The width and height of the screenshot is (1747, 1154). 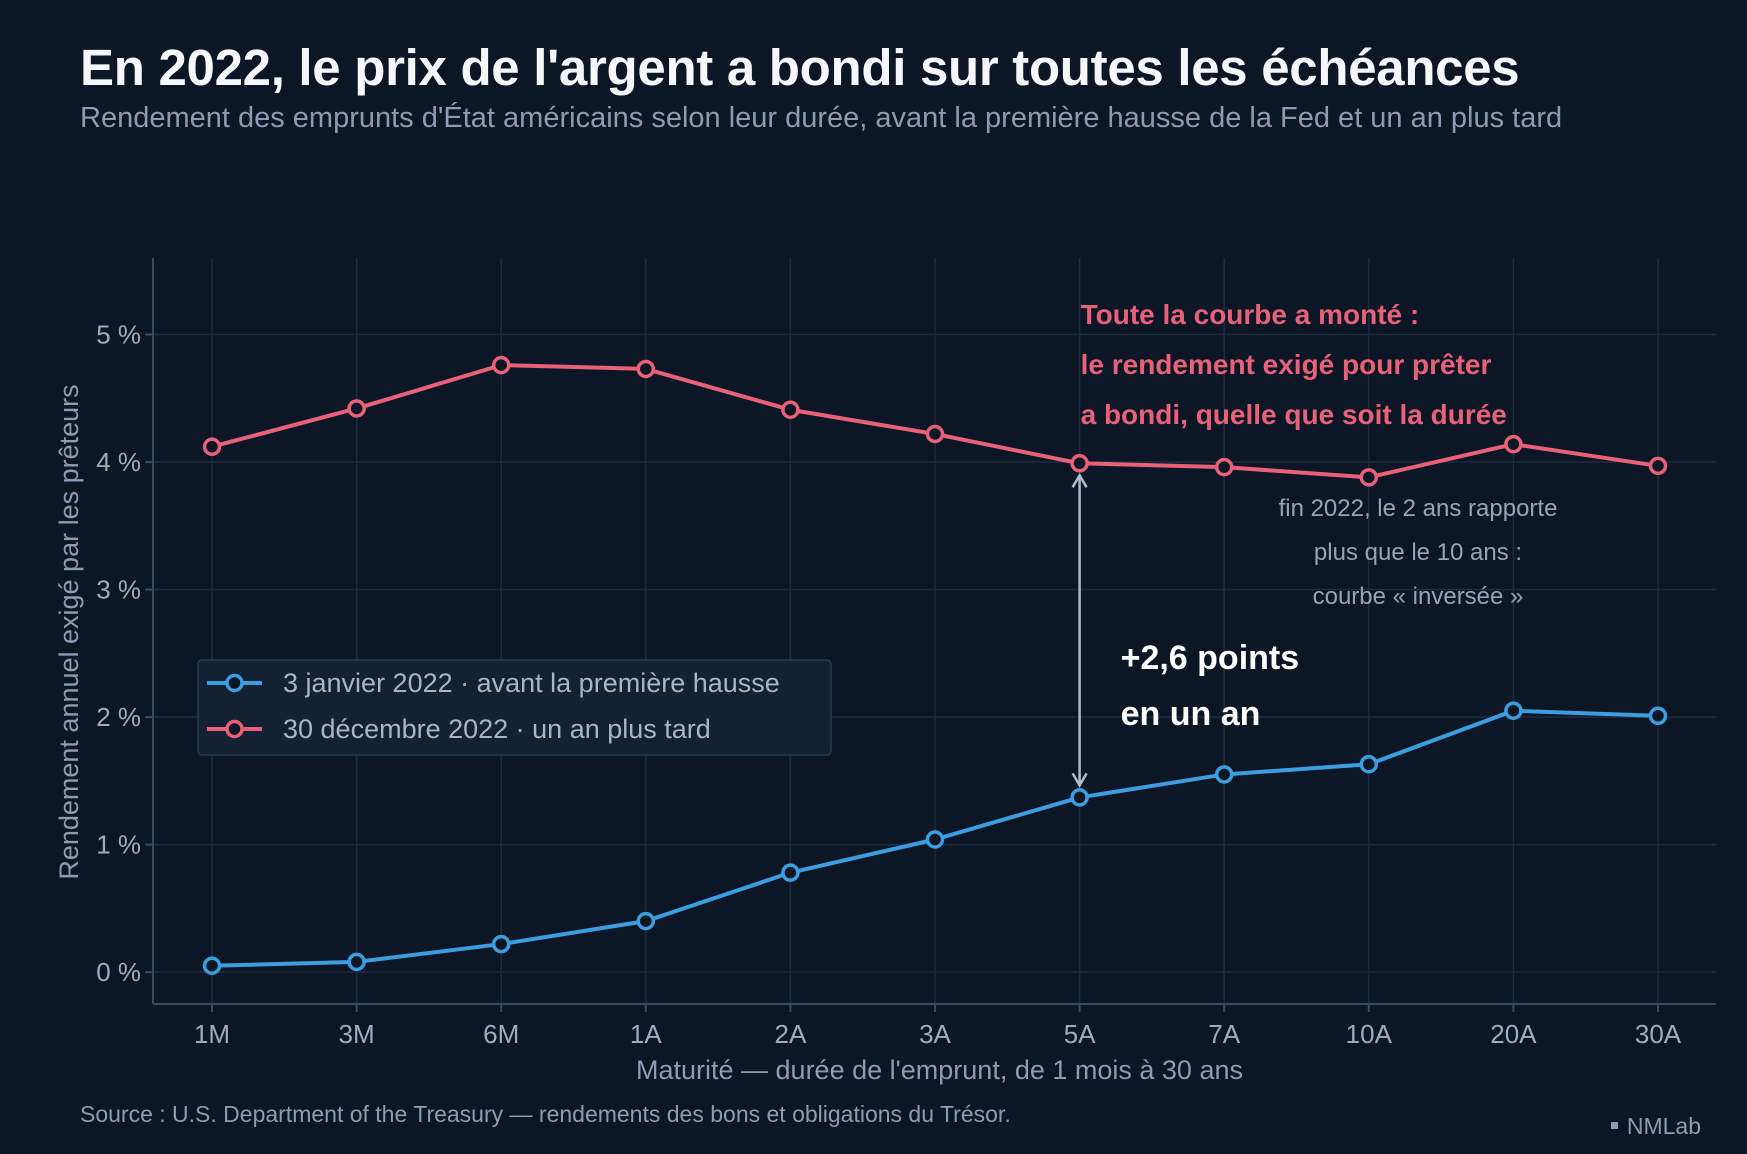 What do you see at coordinates (1663, 1126) in the screenshot?
I see `brand-label: NMLab` at bounding box center [1663, 1126].